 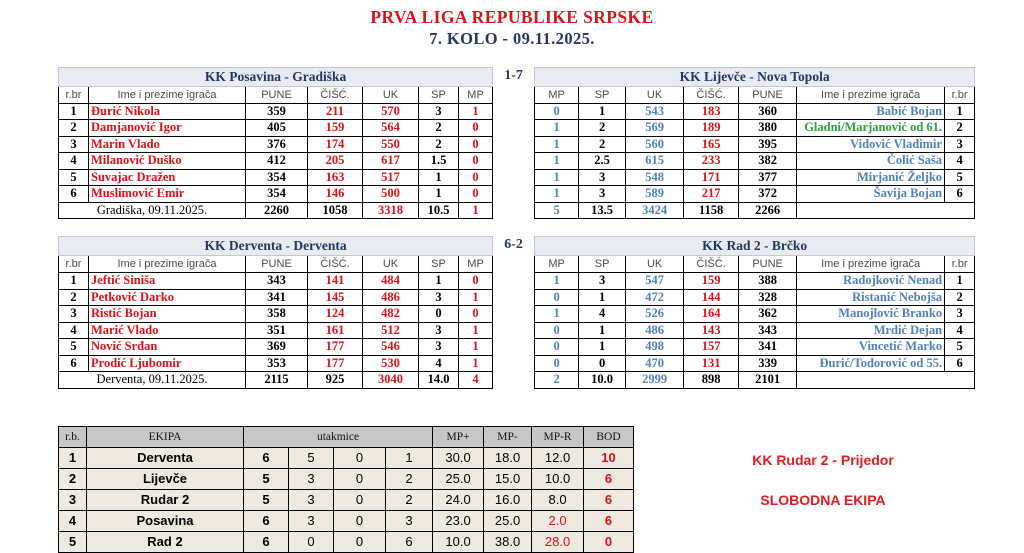 What do you see at coordinates (72, 478) in the screenshot?
I see `rank: 2` at bounding box center [72, 478].